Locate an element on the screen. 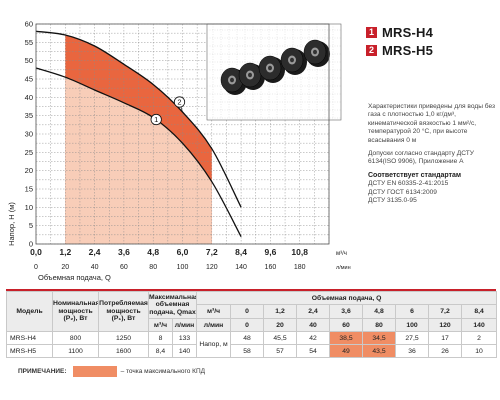  x-tick-label-primary: 2,4 is located at coordinates (95, 252).